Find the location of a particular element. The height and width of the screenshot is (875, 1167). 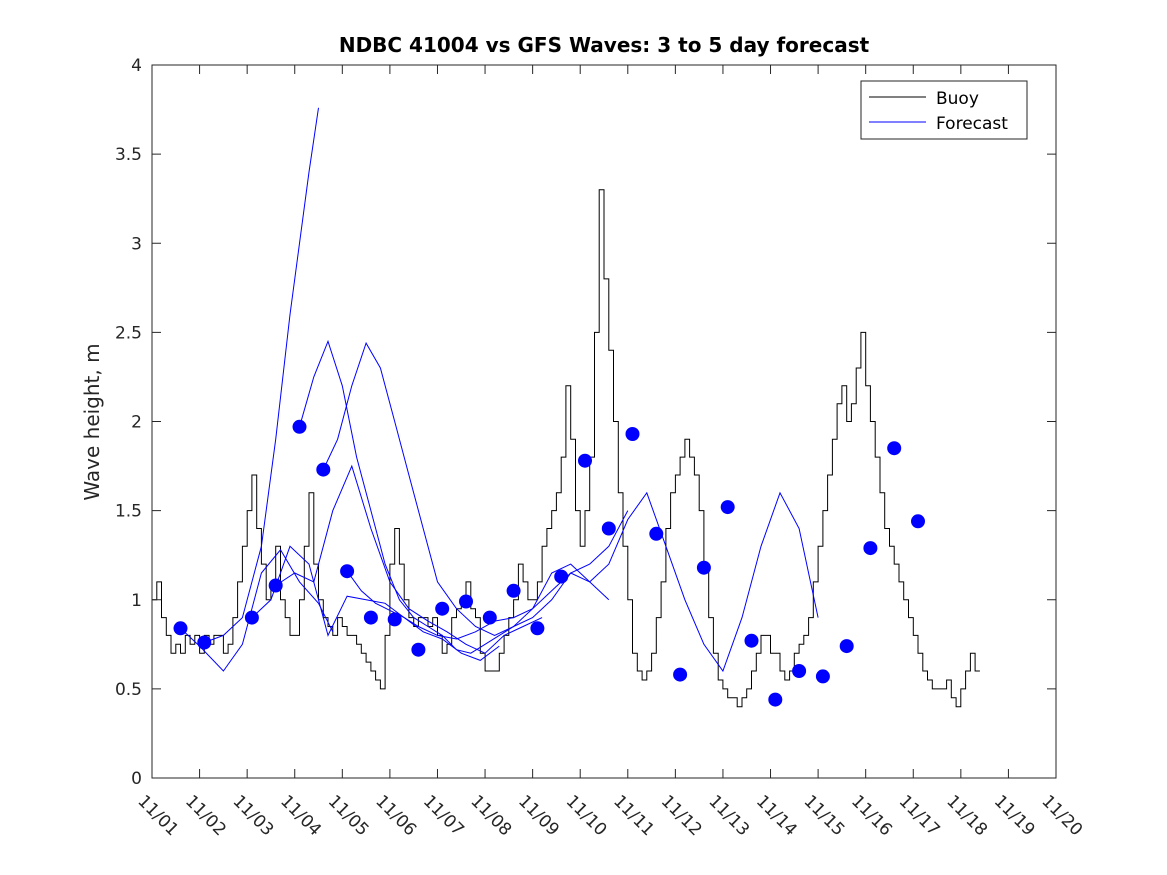

y-tick-label: 0.5 is located at coordinates (128, 690).